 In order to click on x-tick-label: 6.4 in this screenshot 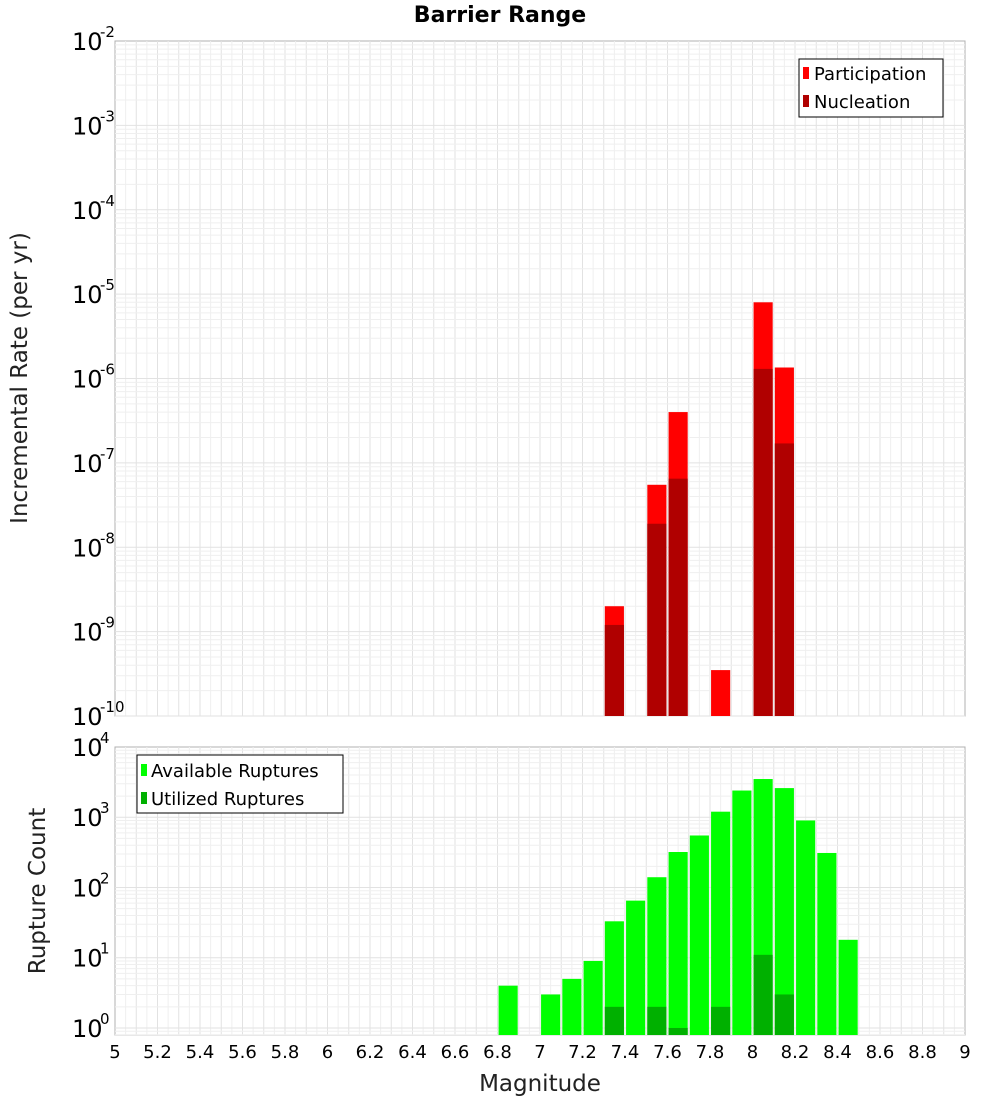, I will do `click(412, 1052)`.